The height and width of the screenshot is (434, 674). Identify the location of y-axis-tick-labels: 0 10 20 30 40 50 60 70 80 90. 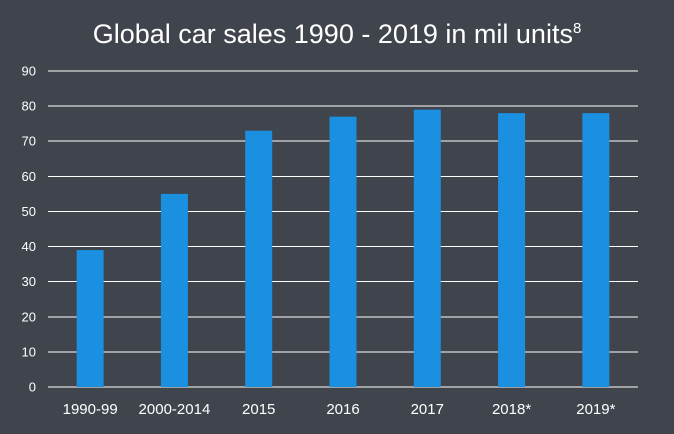
(29, 229).